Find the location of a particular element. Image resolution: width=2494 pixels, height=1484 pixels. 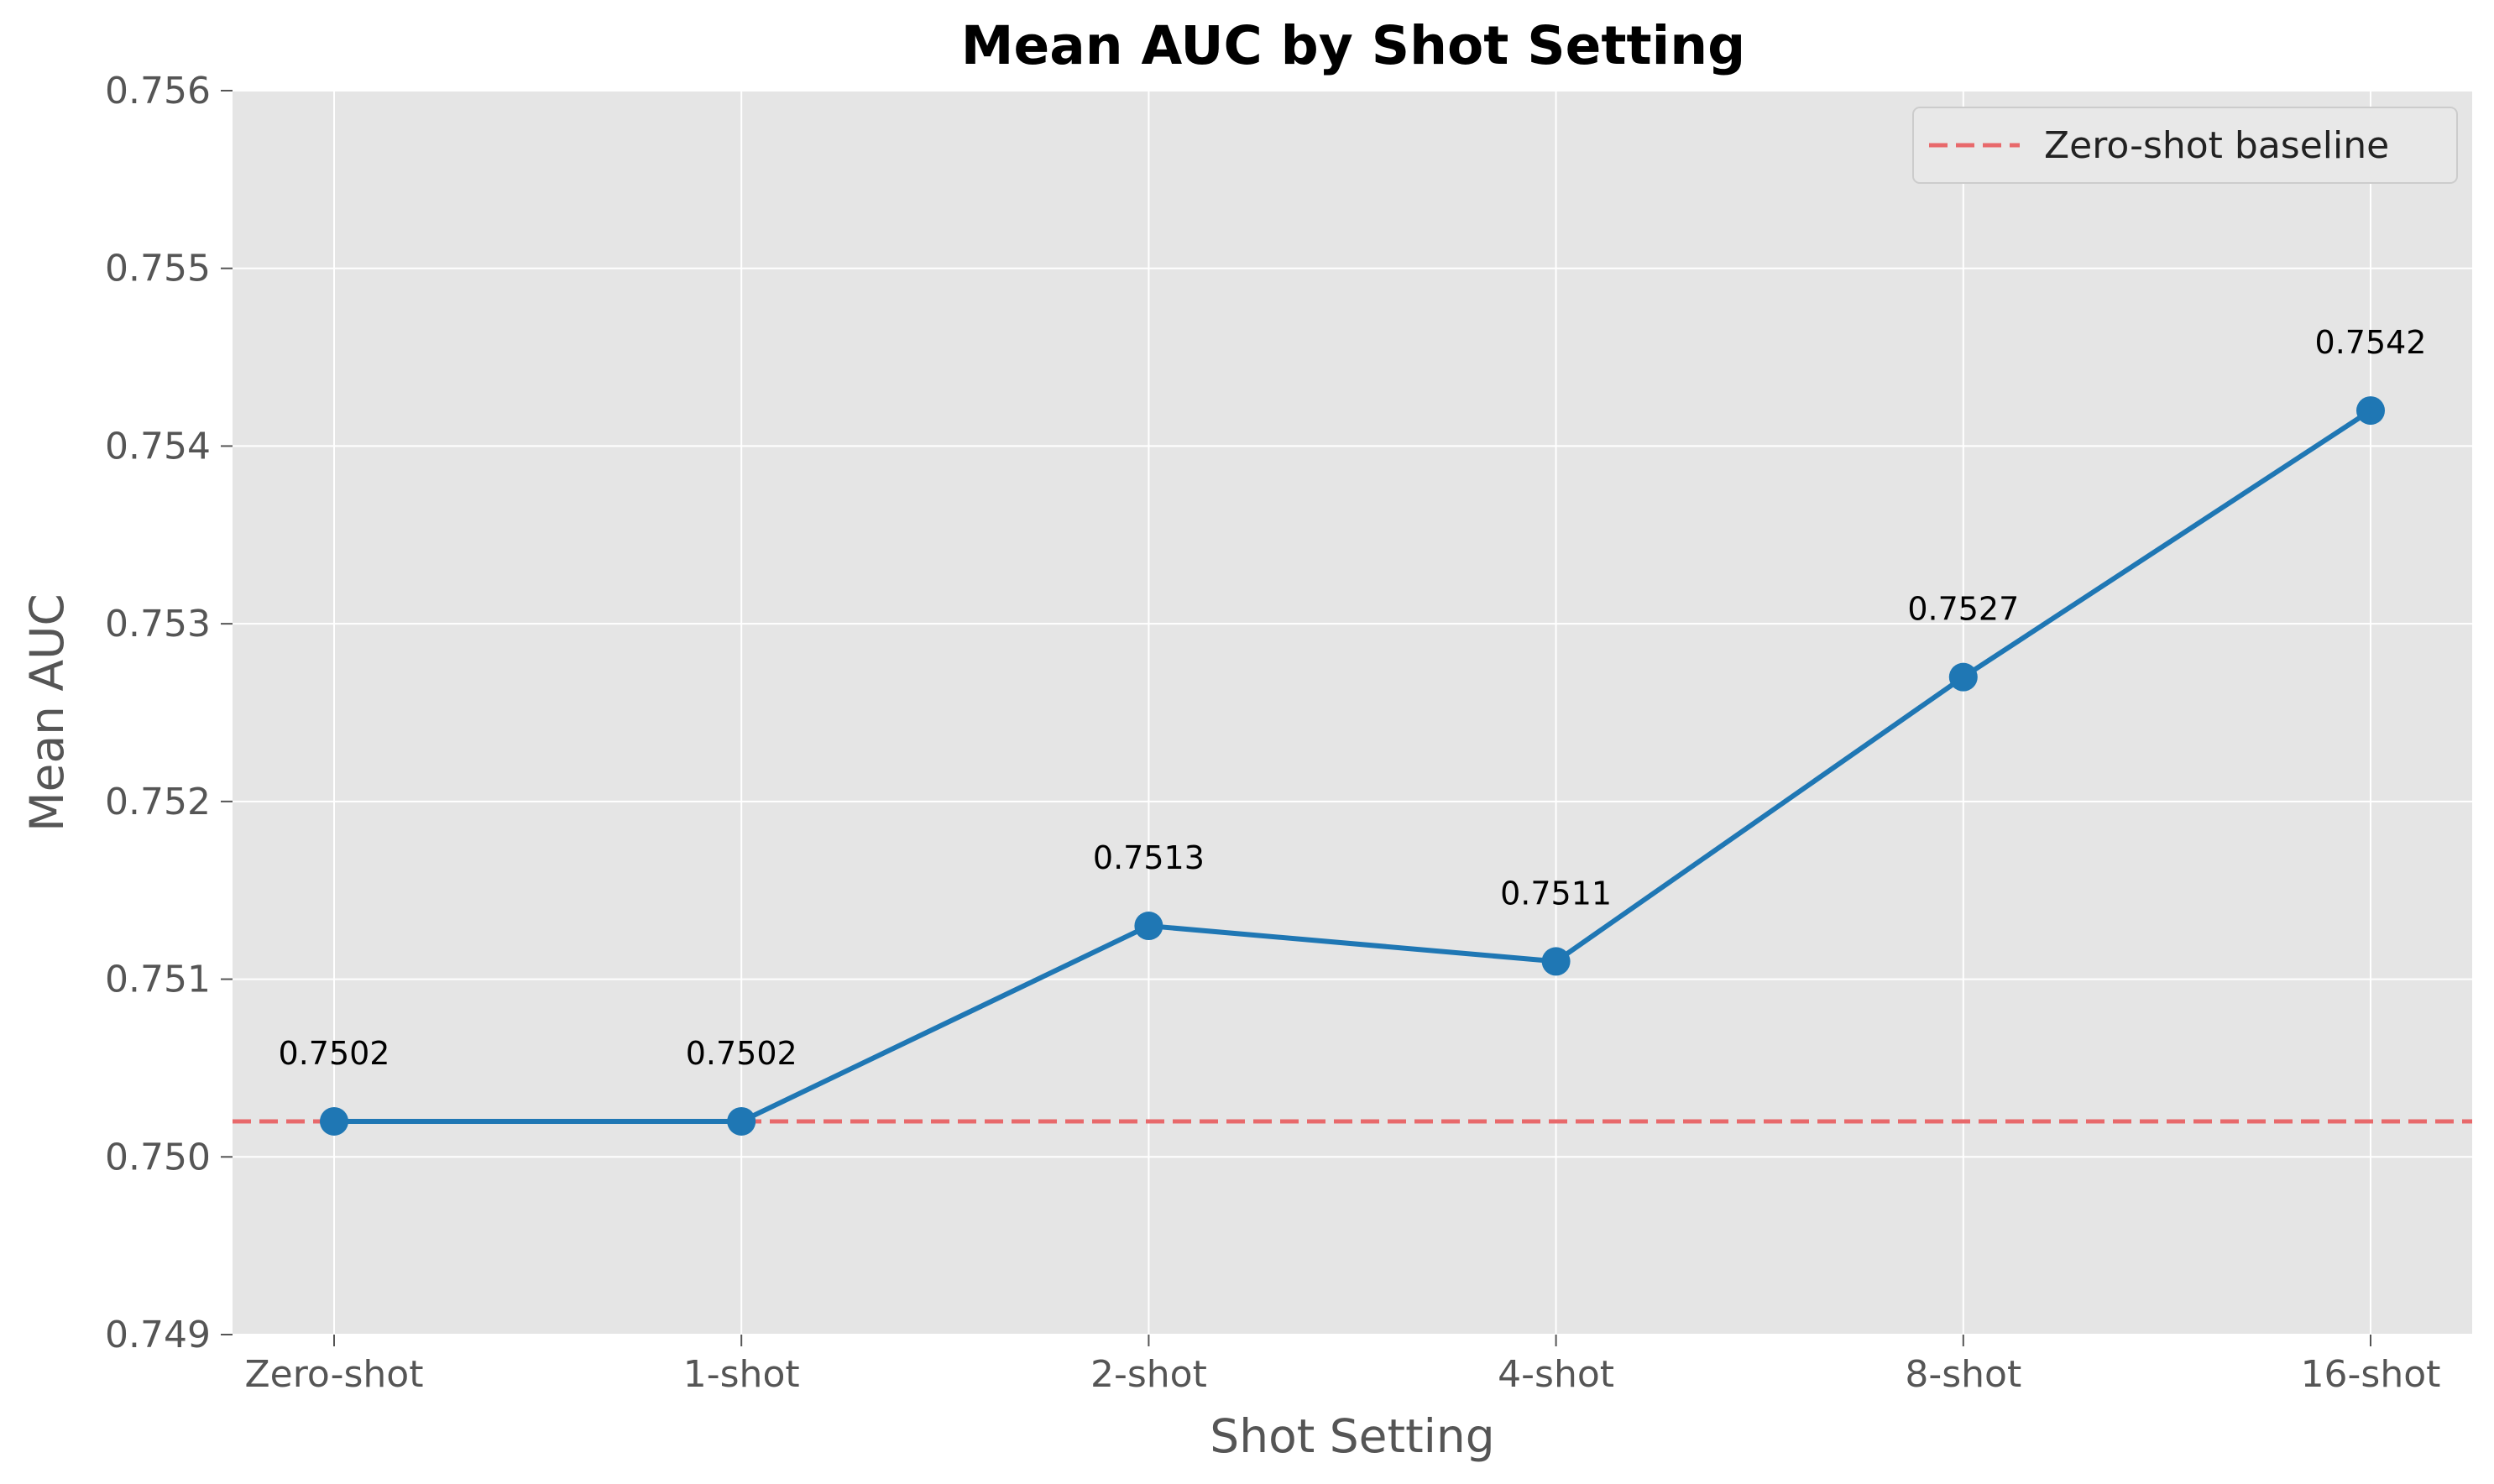

chart-title: Mean AUC by Shot Setting is located at coordinates (1353, 45).